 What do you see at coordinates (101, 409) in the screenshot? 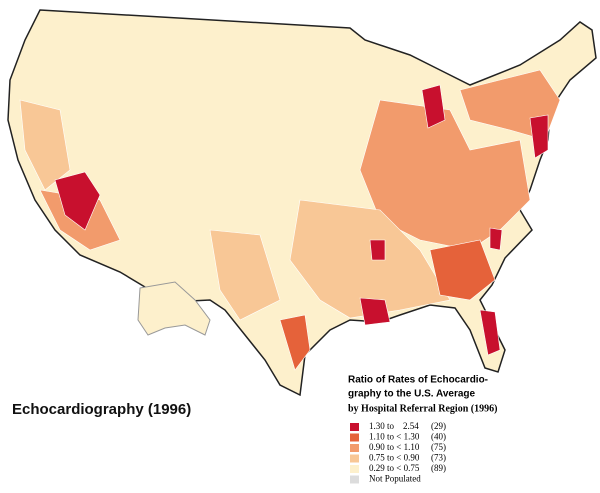
I see `map-title: Echocardiography (1996)` at bounding box center [101, 409].